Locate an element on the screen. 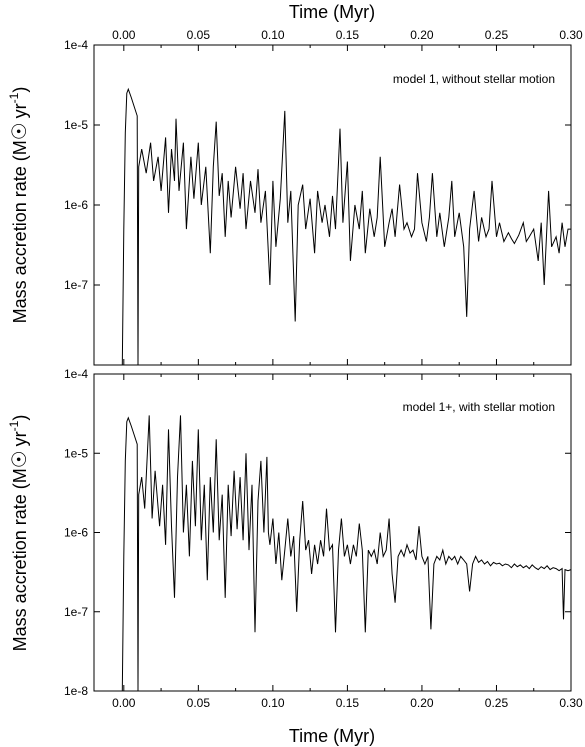  x-axis-title-bottom: Time (Myr) is located at coordinates (332, 736).